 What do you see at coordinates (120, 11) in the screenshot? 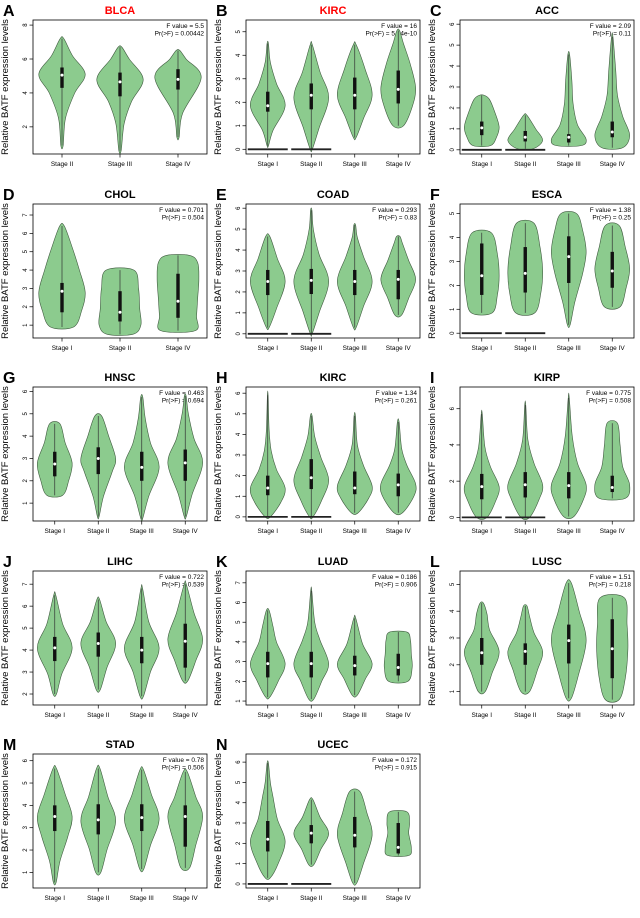
I see `panel-title: BLCA` at bounding box center [120, 11].